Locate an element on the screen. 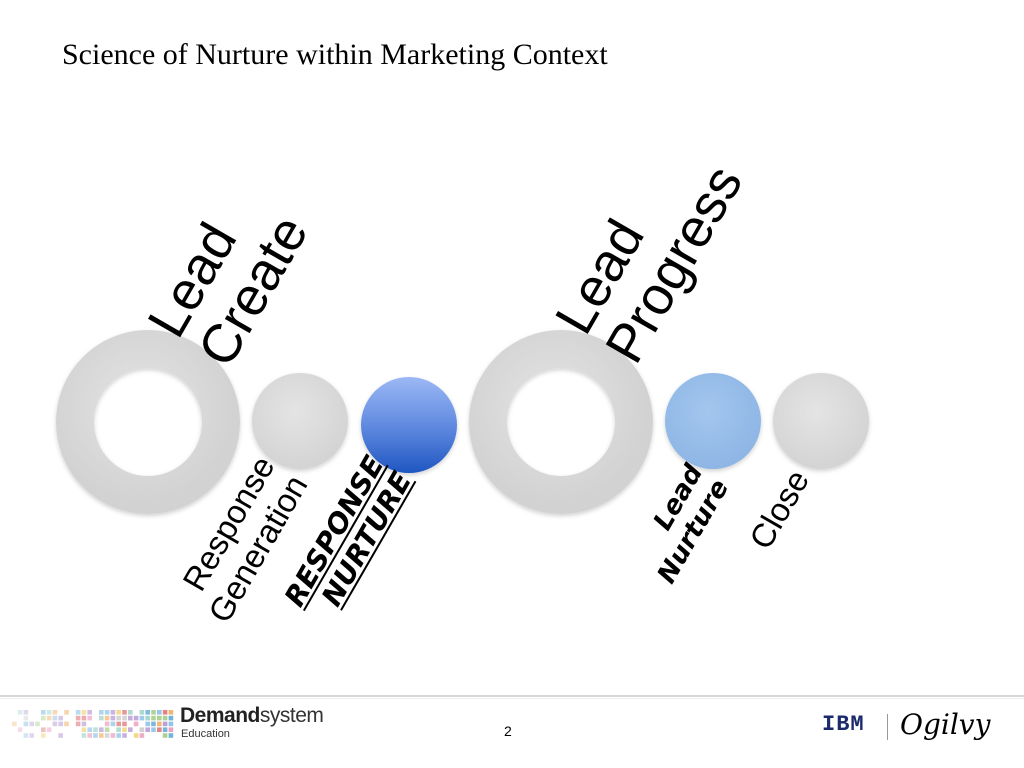  ibm-logo: IBM is located at coordinates (843, 724).